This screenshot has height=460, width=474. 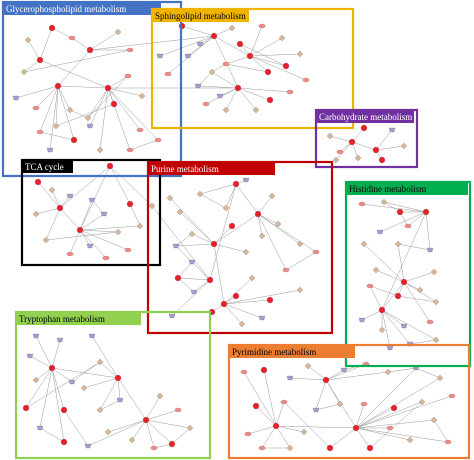 I want to click on module-label: Sphingolipid metabolism, so click(x=200, y=16).